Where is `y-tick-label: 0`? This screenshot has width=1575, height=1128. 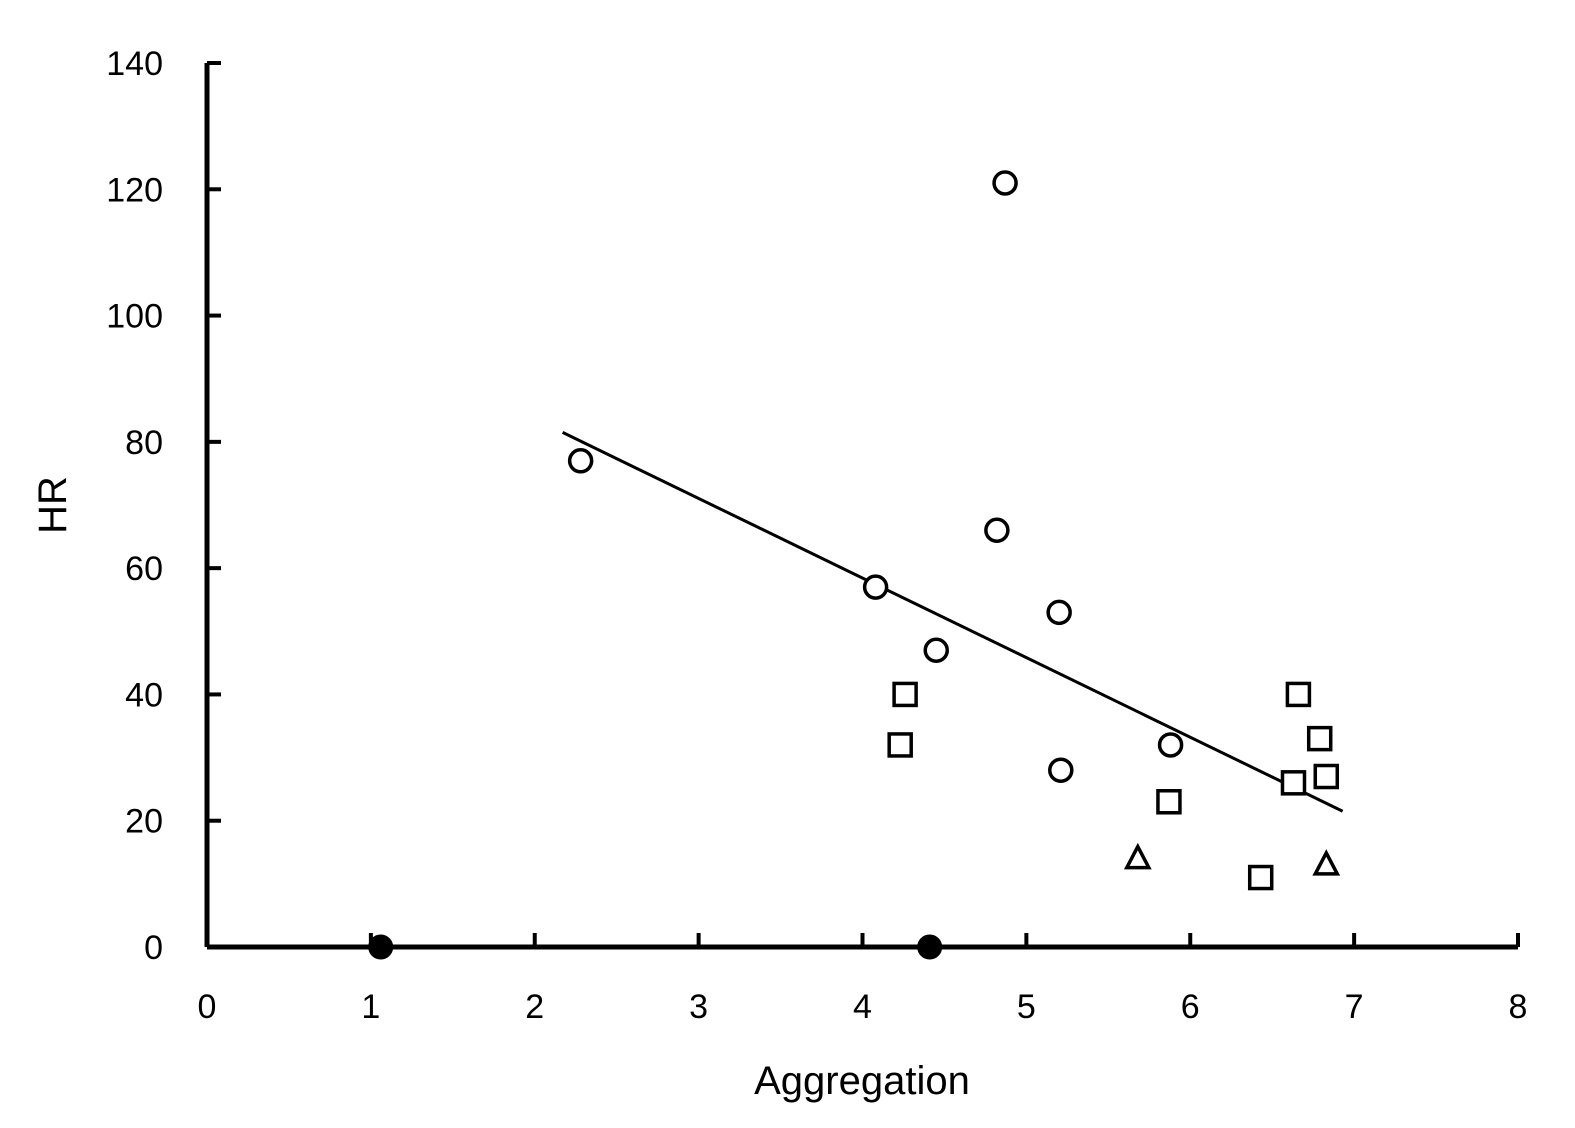 y-tick-label: 0 is located at coordinates (153, 948).